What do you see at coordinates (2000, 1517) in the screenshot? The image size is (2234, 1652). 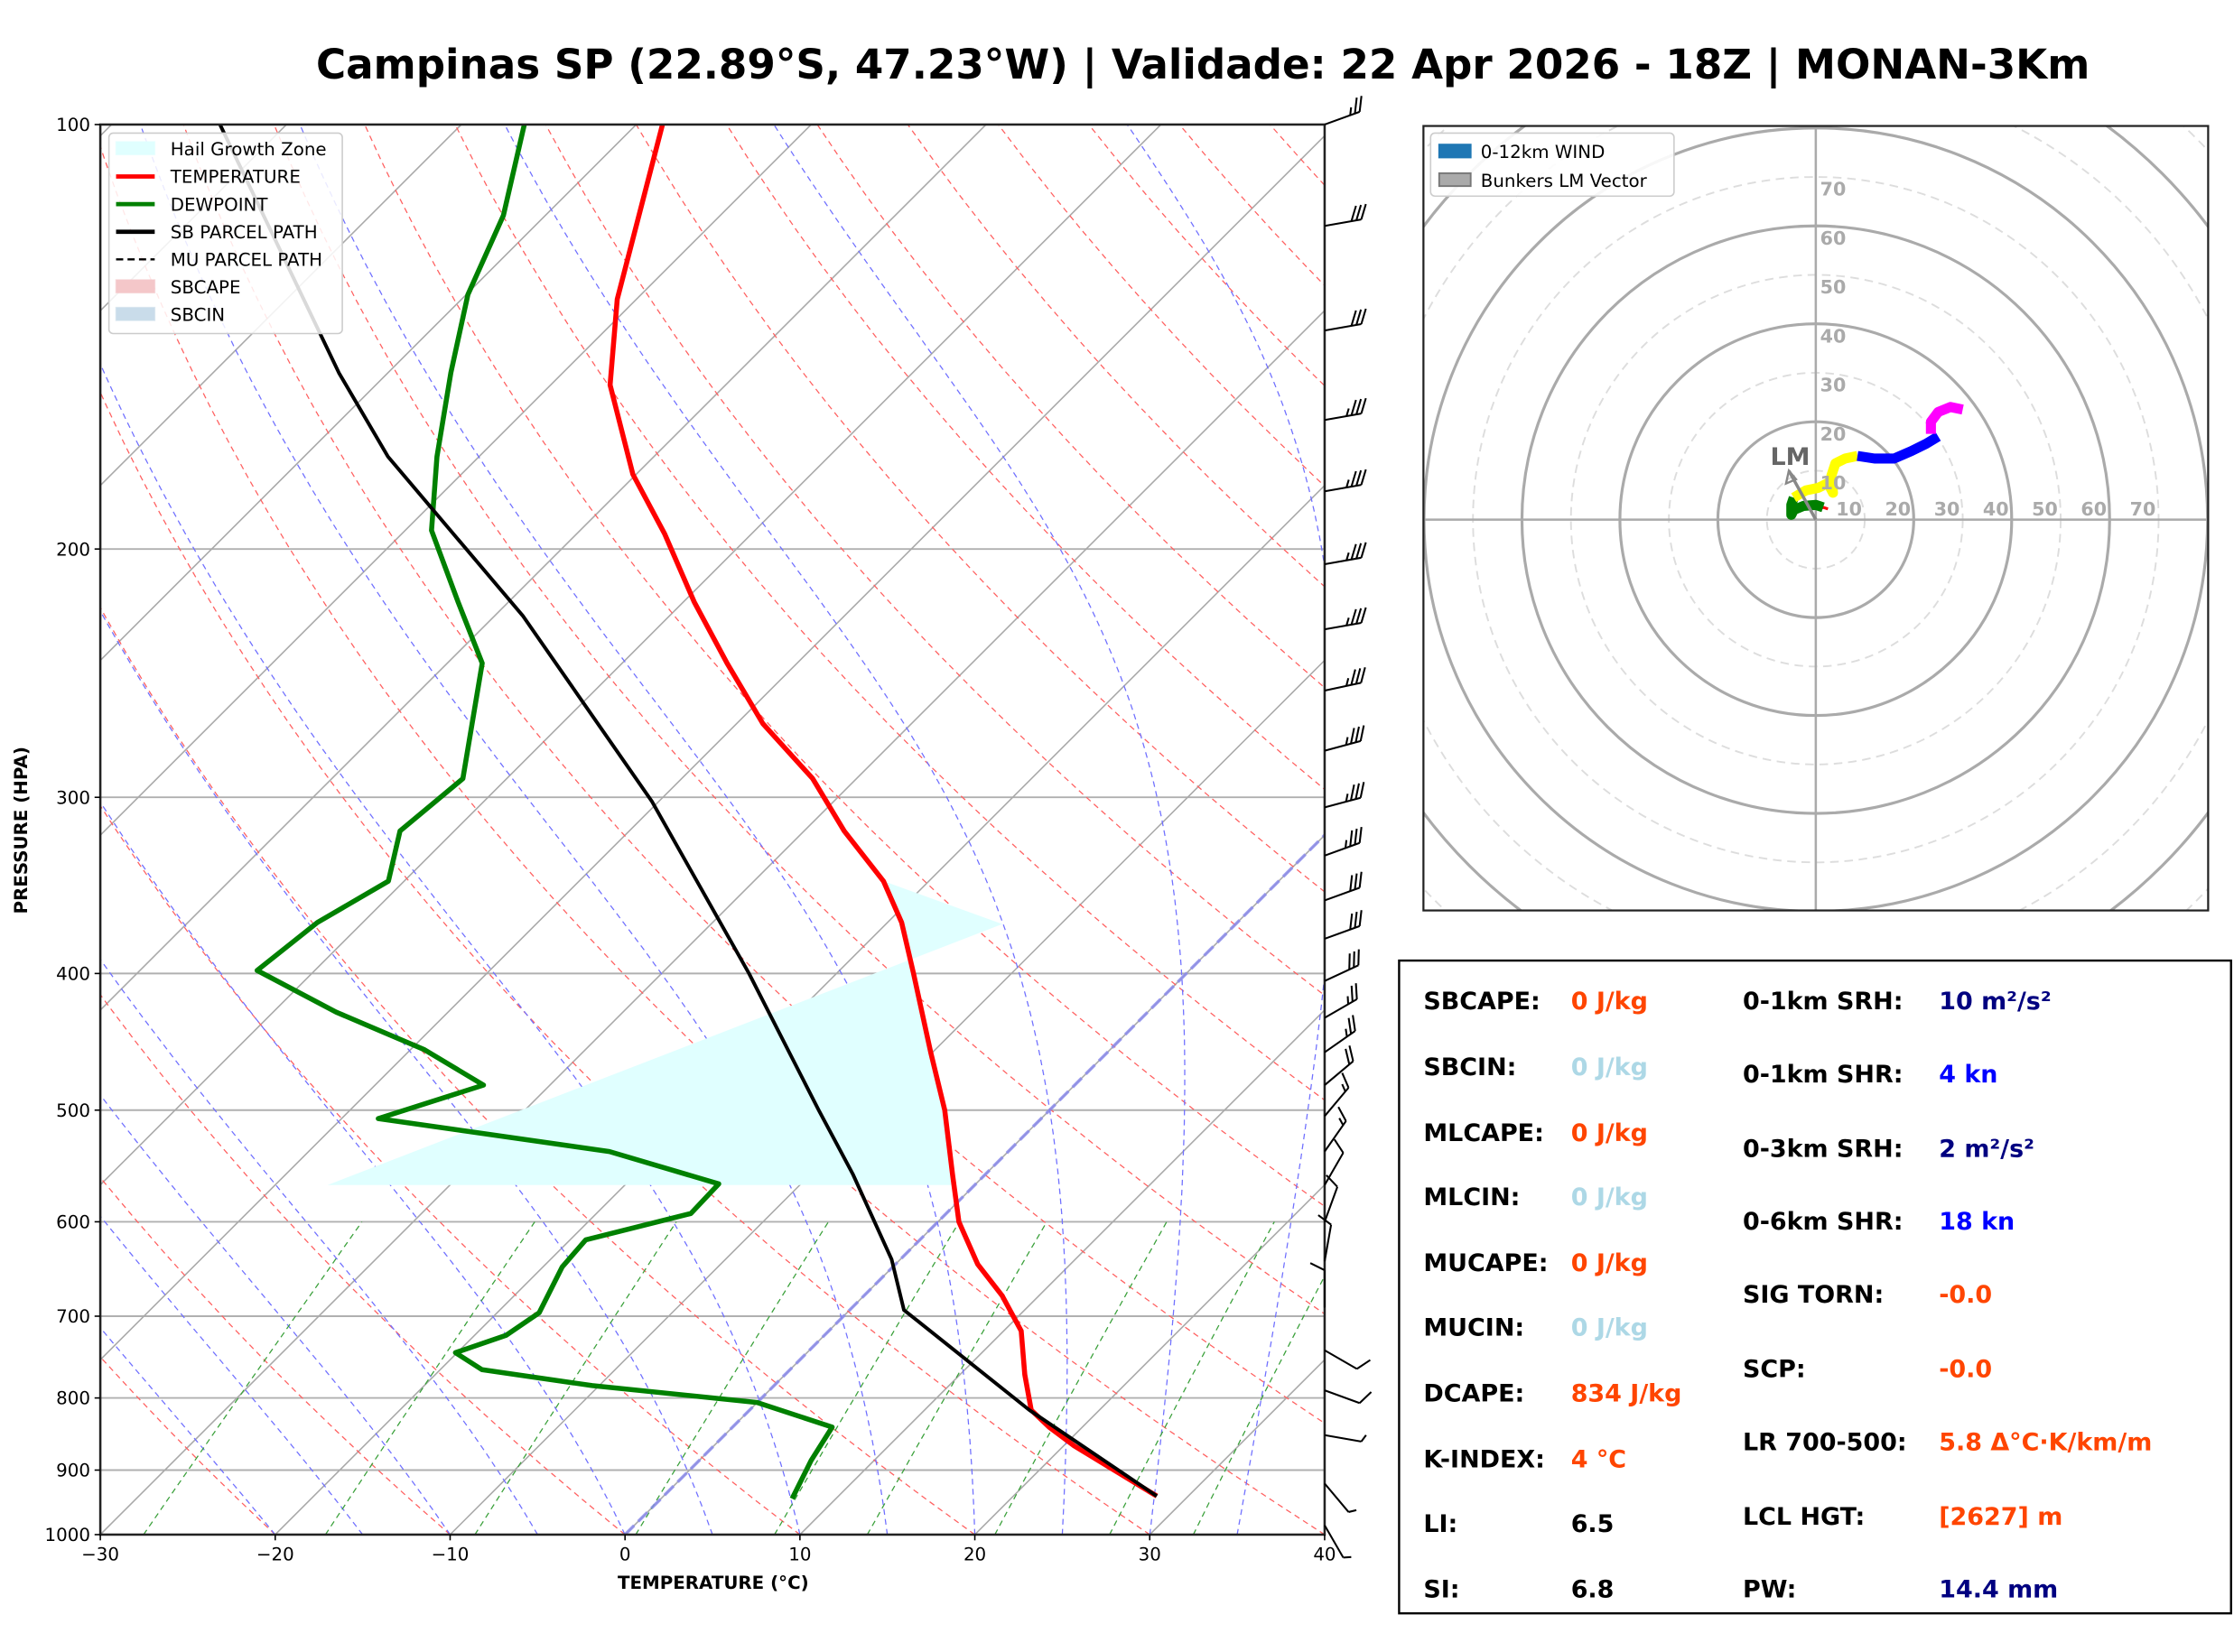 I see `stat-value: [2627] m` at bounding box center [2000, 1517].